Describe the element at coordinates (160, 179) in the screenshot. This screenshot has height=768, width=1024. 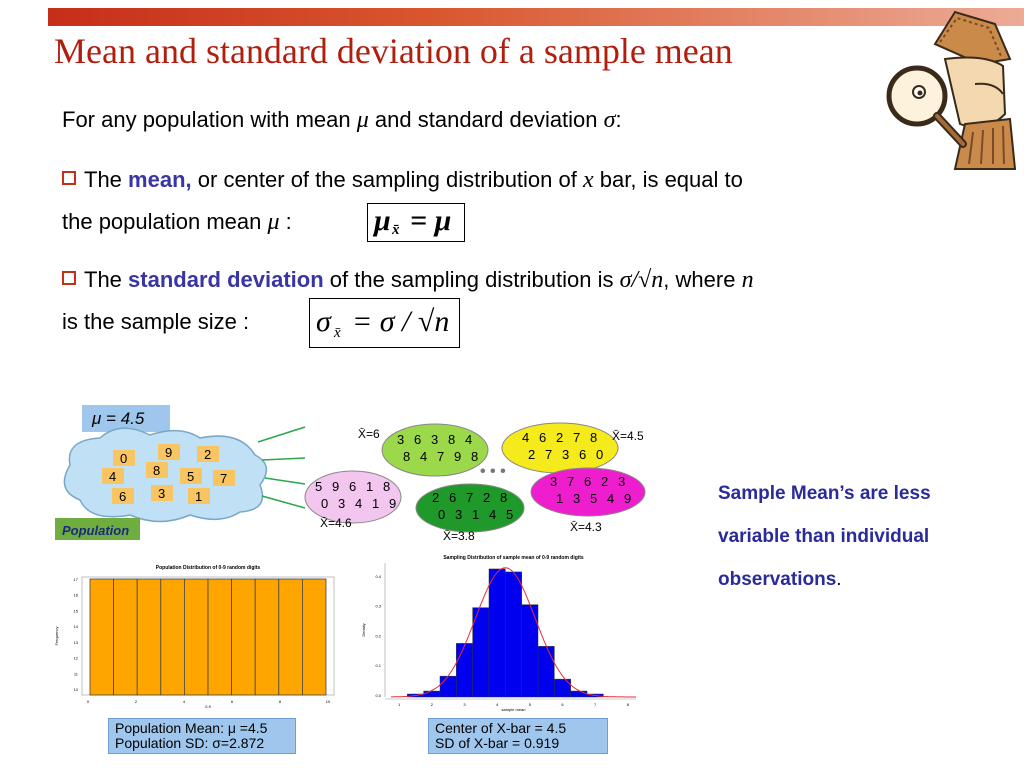
I see `keyword-mean: mean,` at that location.